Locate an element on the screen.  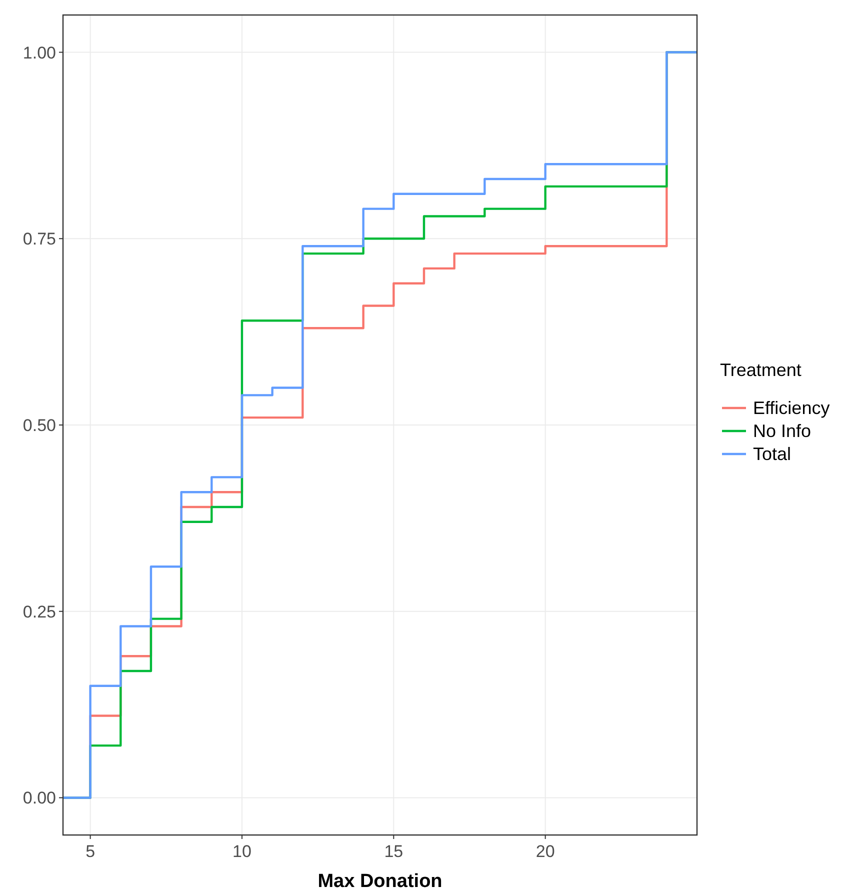
x-tick-label: 10 is located at coordinates (242, 851).